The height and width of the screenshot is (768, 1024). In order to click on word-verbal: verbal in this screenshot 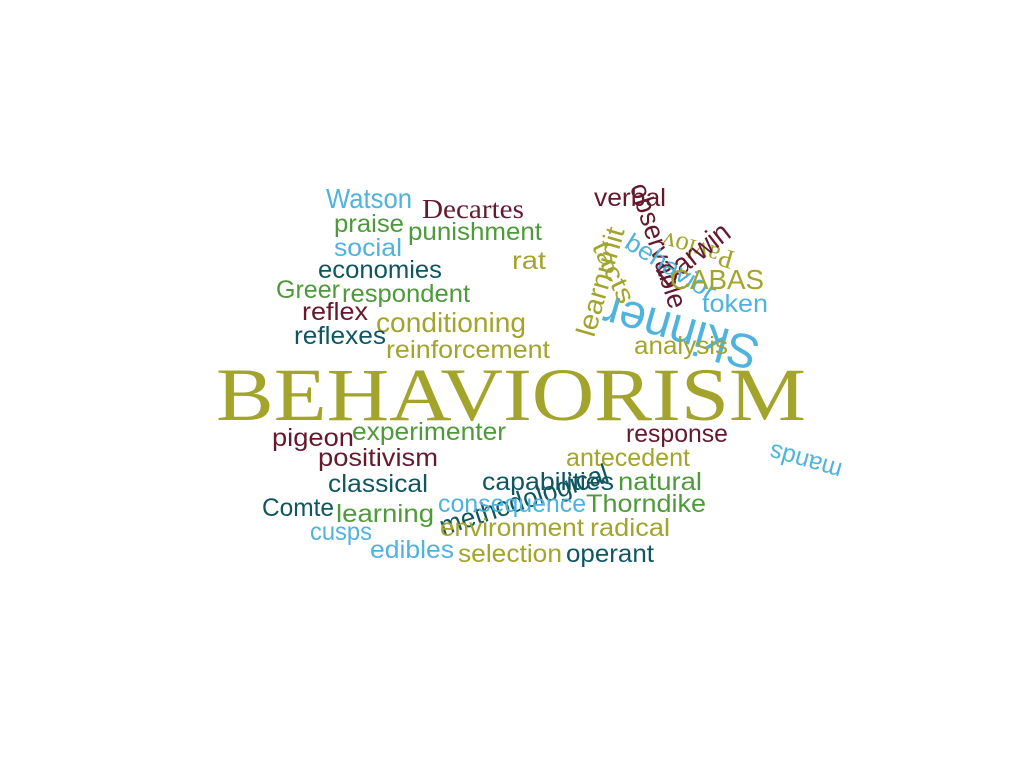, I will do `click(630, 198)`.